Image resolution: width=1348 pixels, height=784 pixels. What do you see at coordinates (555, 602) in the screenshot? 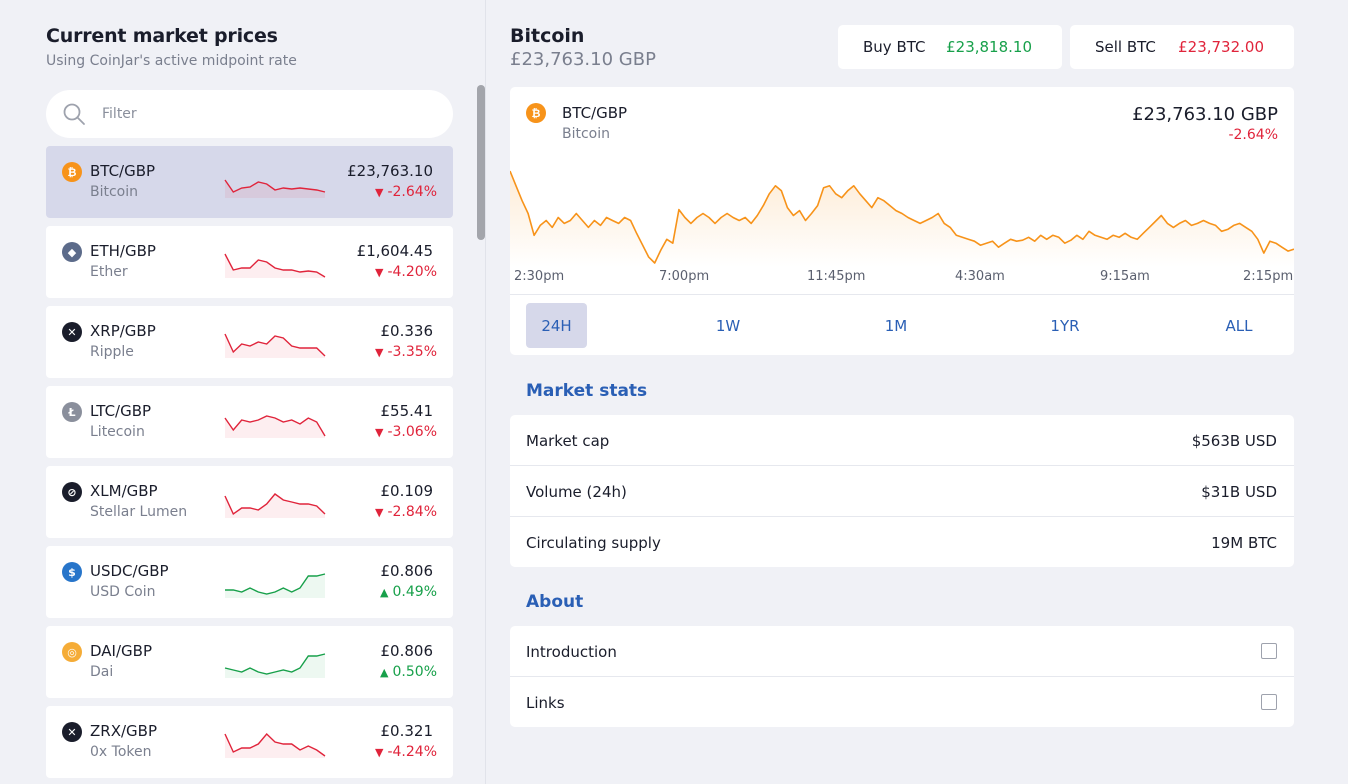
I see `about-heading: About` at bounding box center [555, 602].